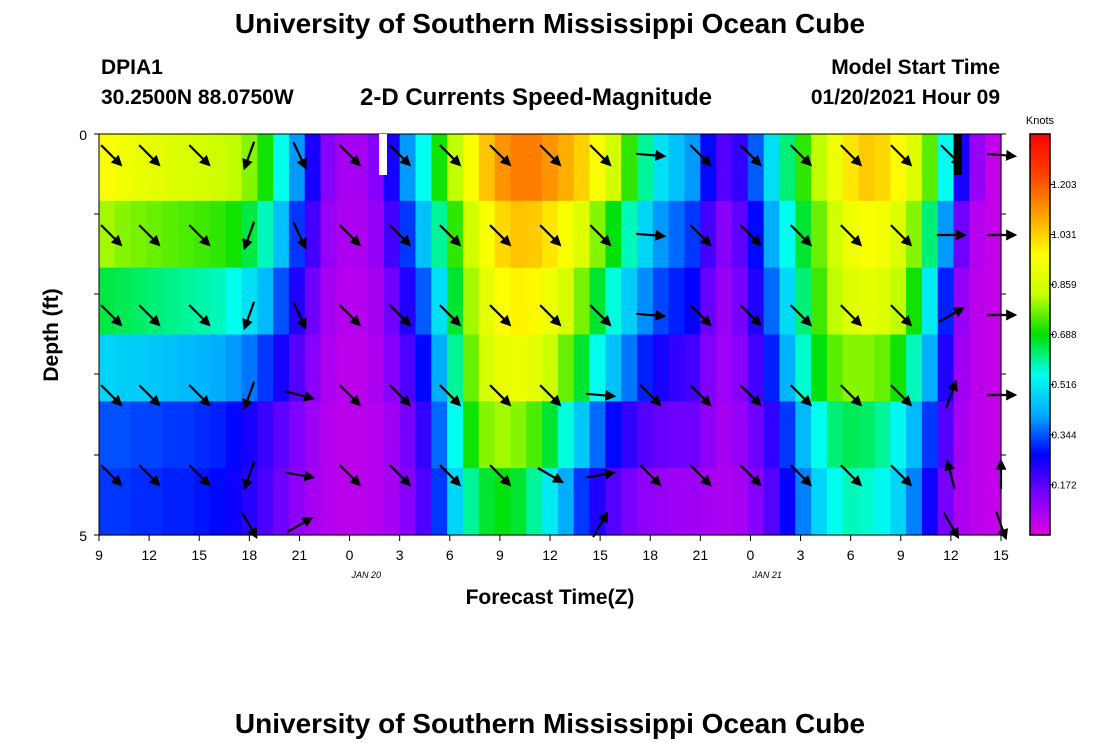 This screenshot has height=750, width=1100. I want to click on chart-title: 2-D Currents Speed-Magnitude, so click(536, 97).